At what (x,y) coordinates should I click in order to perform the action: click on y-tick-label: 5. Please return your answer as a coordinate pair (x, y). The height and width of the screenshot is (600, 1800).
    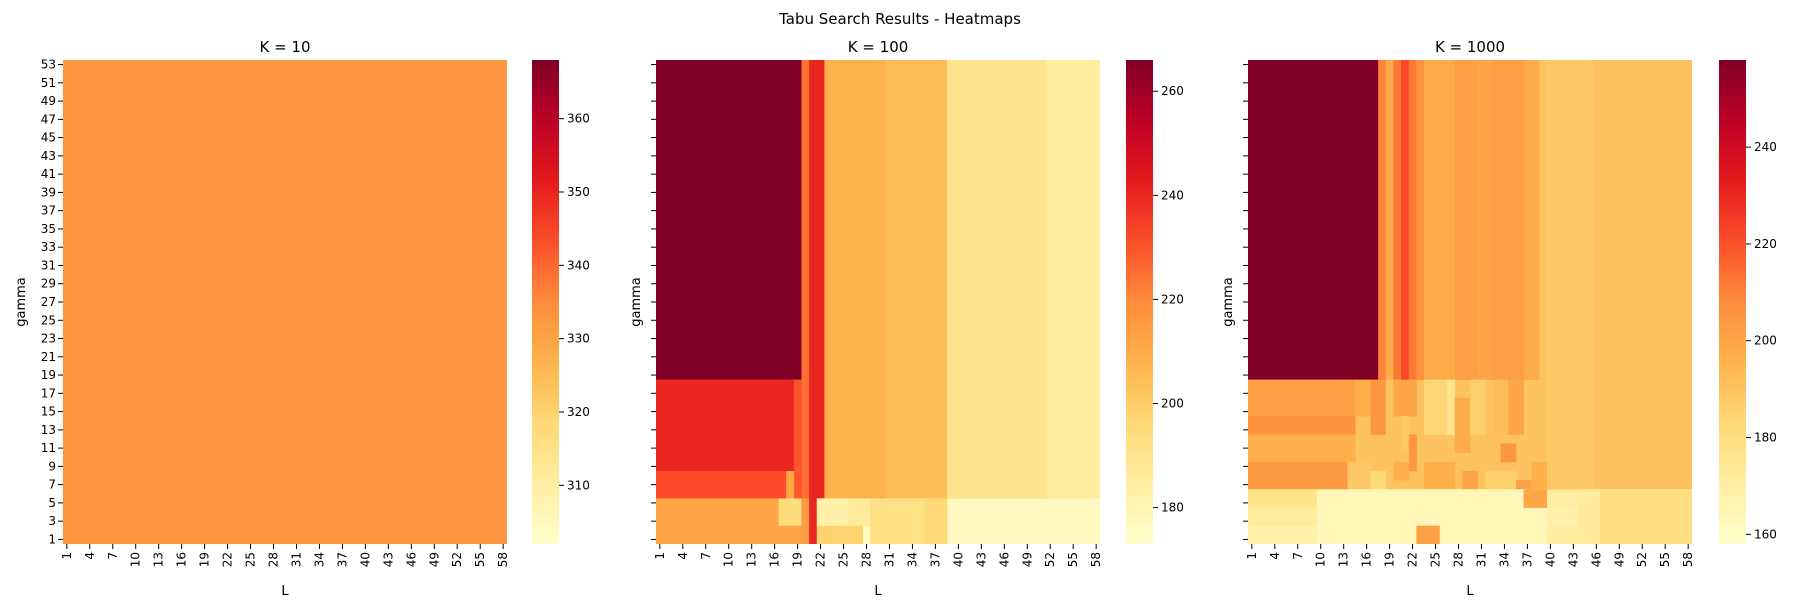
    Looking at the image, I should click on (52, 503).